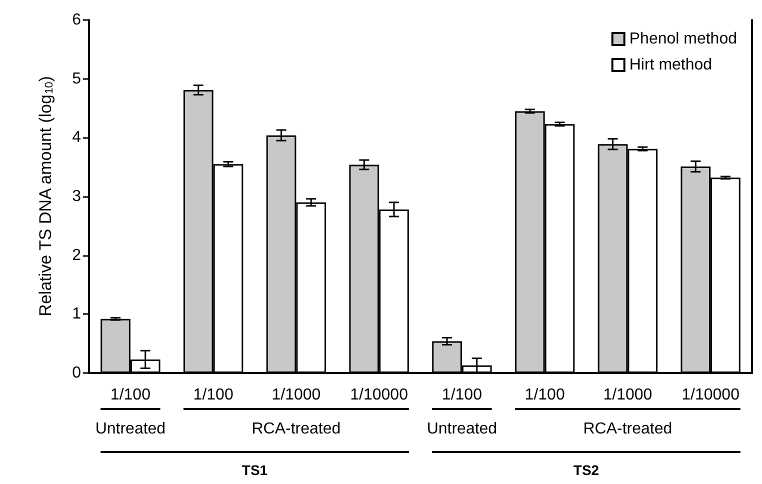 The height and width of the screenshot is (484, 762). I want to click on legend-label: Phenol method, so click(683, 39).